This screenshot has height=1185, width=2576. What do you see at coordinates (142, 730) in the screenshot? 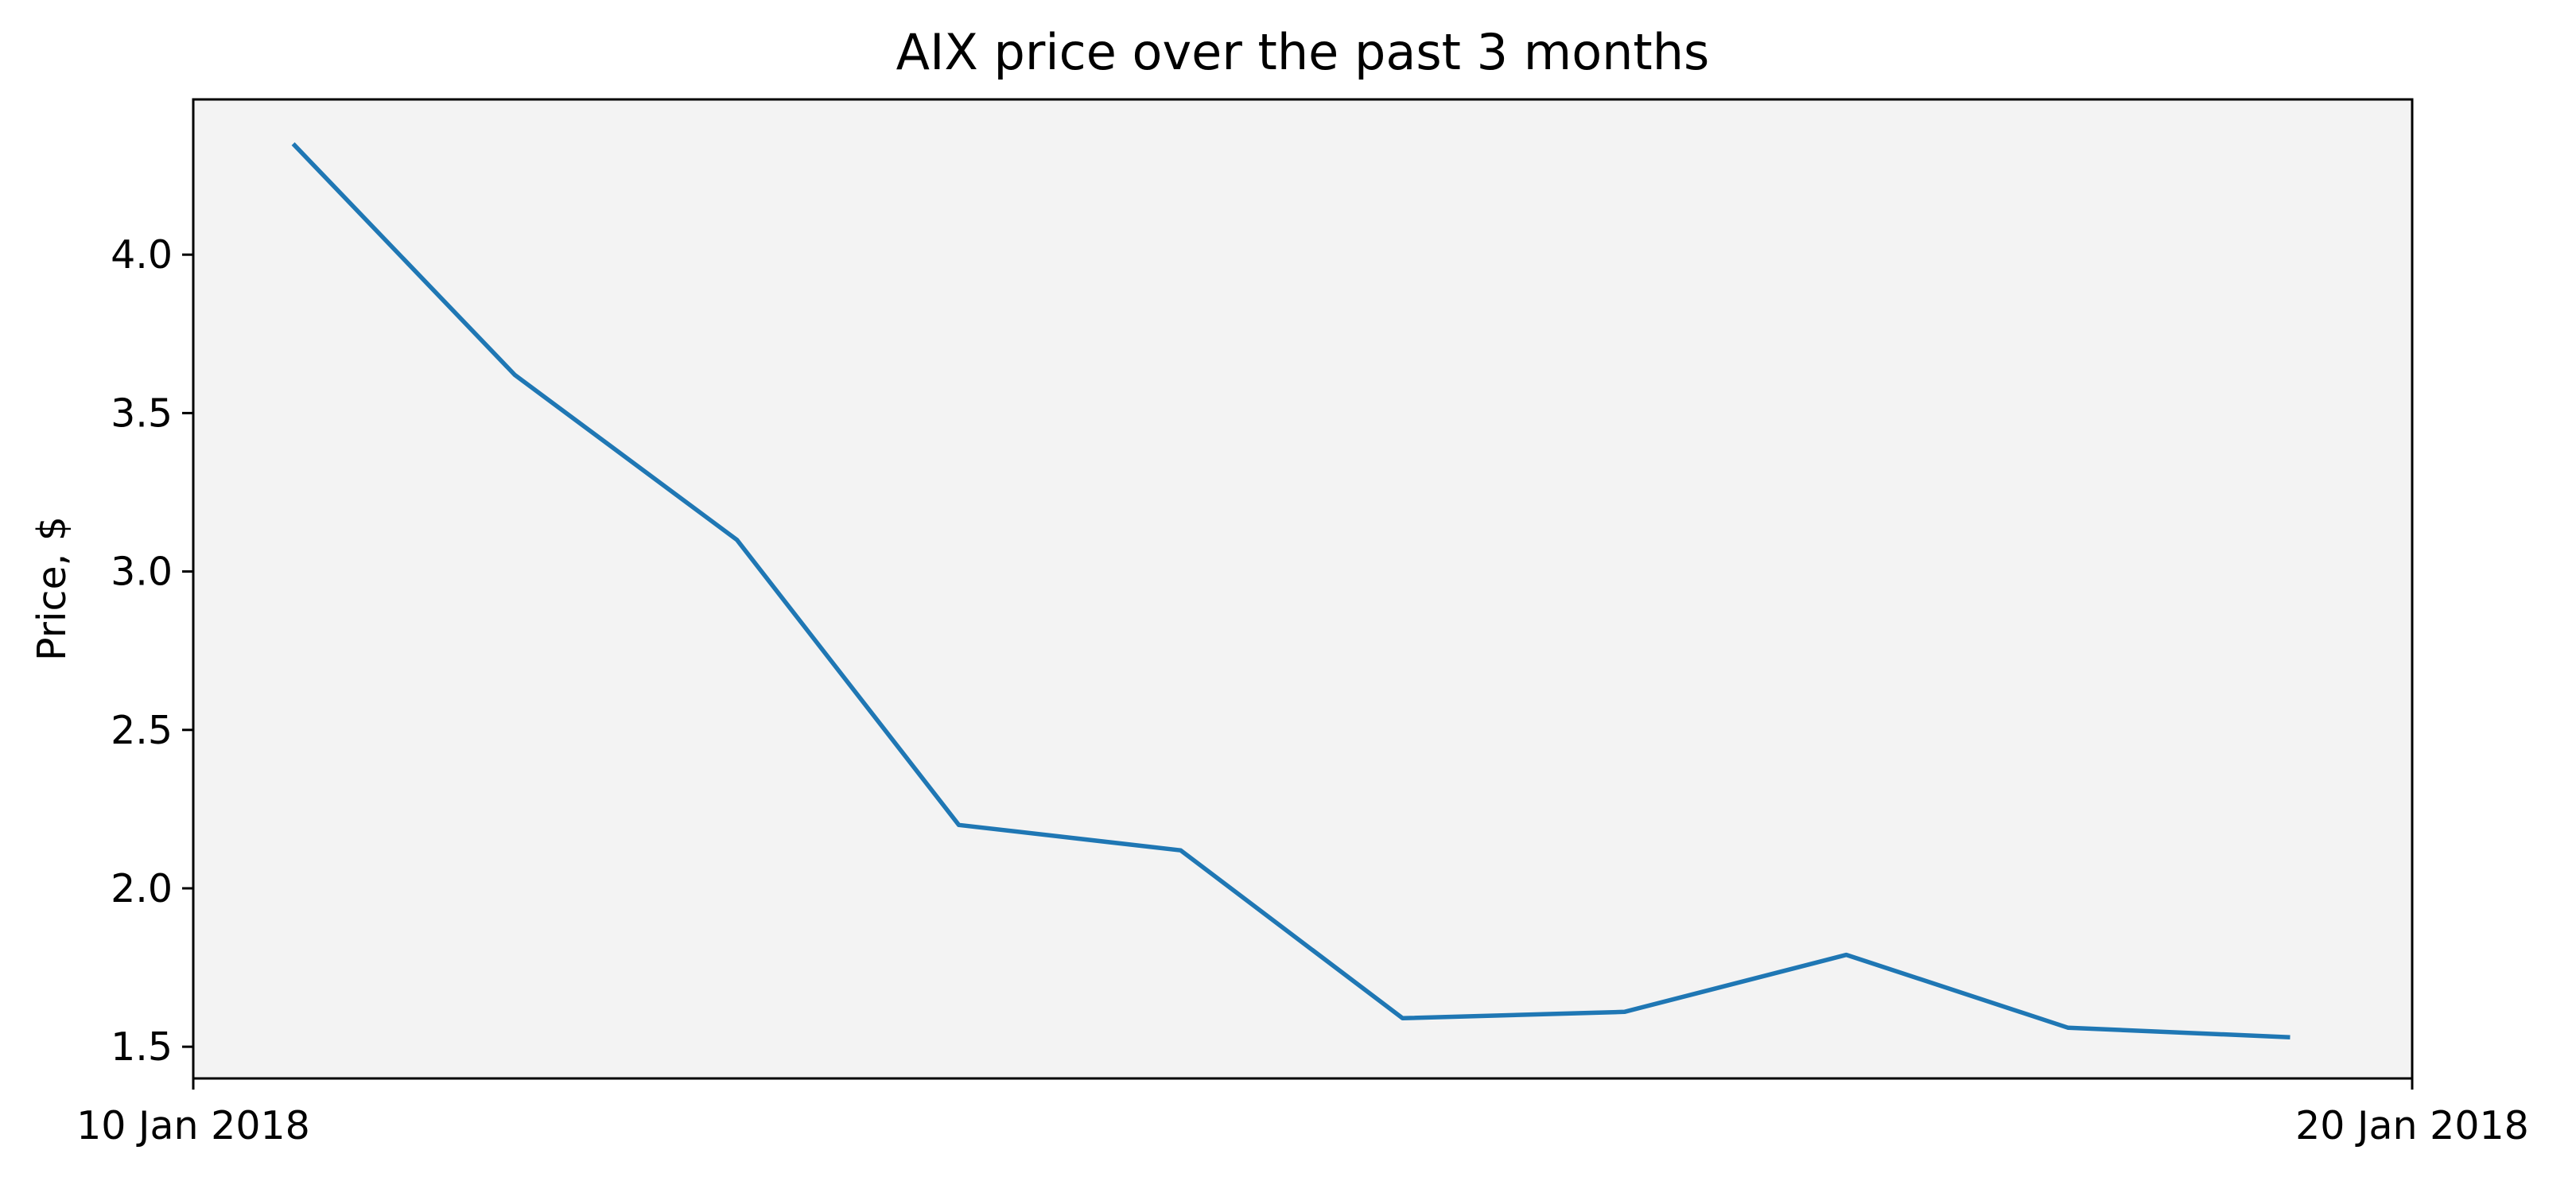
I see `y-tick-label: 2.5` at bounding box center [142, 730].